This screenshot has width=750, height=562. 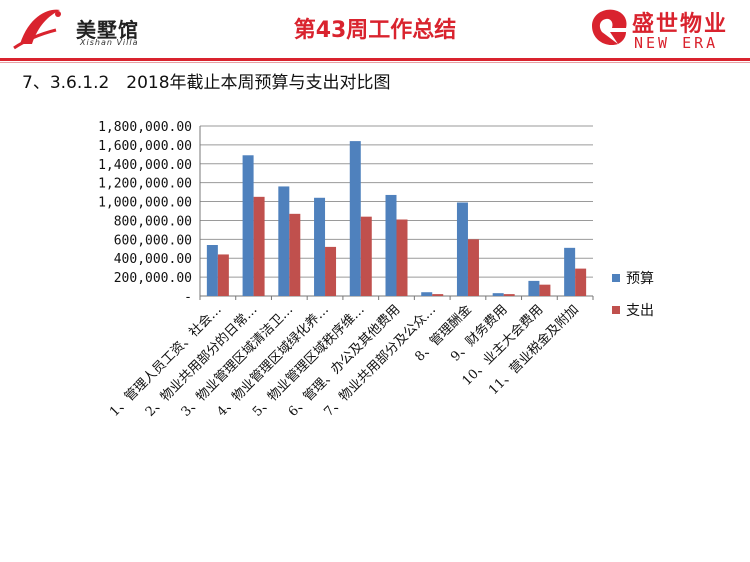 What do you see at coordinates (145, 146) in the screenshot?
I see `y-tick-label: 1,600,000.00` at bounding box center [145, 146].